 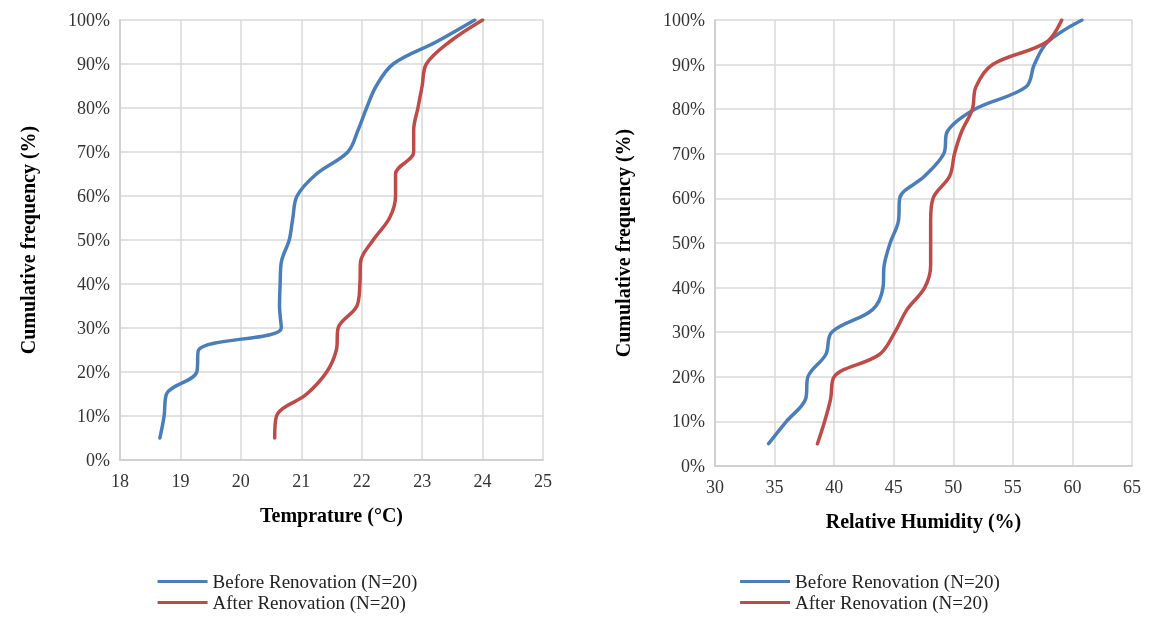 What do you see at coordinates (893, 487) in the screenshot?
I see `x-tick-label: 45` at bounding box center [893, 487].